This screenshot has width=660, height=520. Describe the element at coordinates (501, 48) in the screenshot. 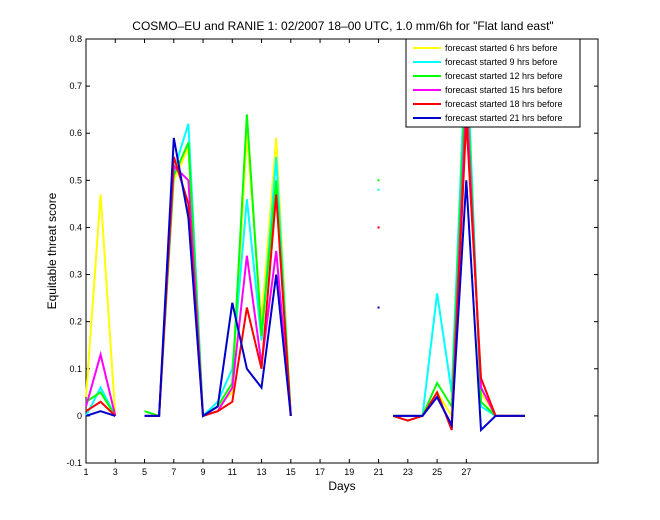

I see `legend-label-1: forecast started 6 hrs before` at that location.